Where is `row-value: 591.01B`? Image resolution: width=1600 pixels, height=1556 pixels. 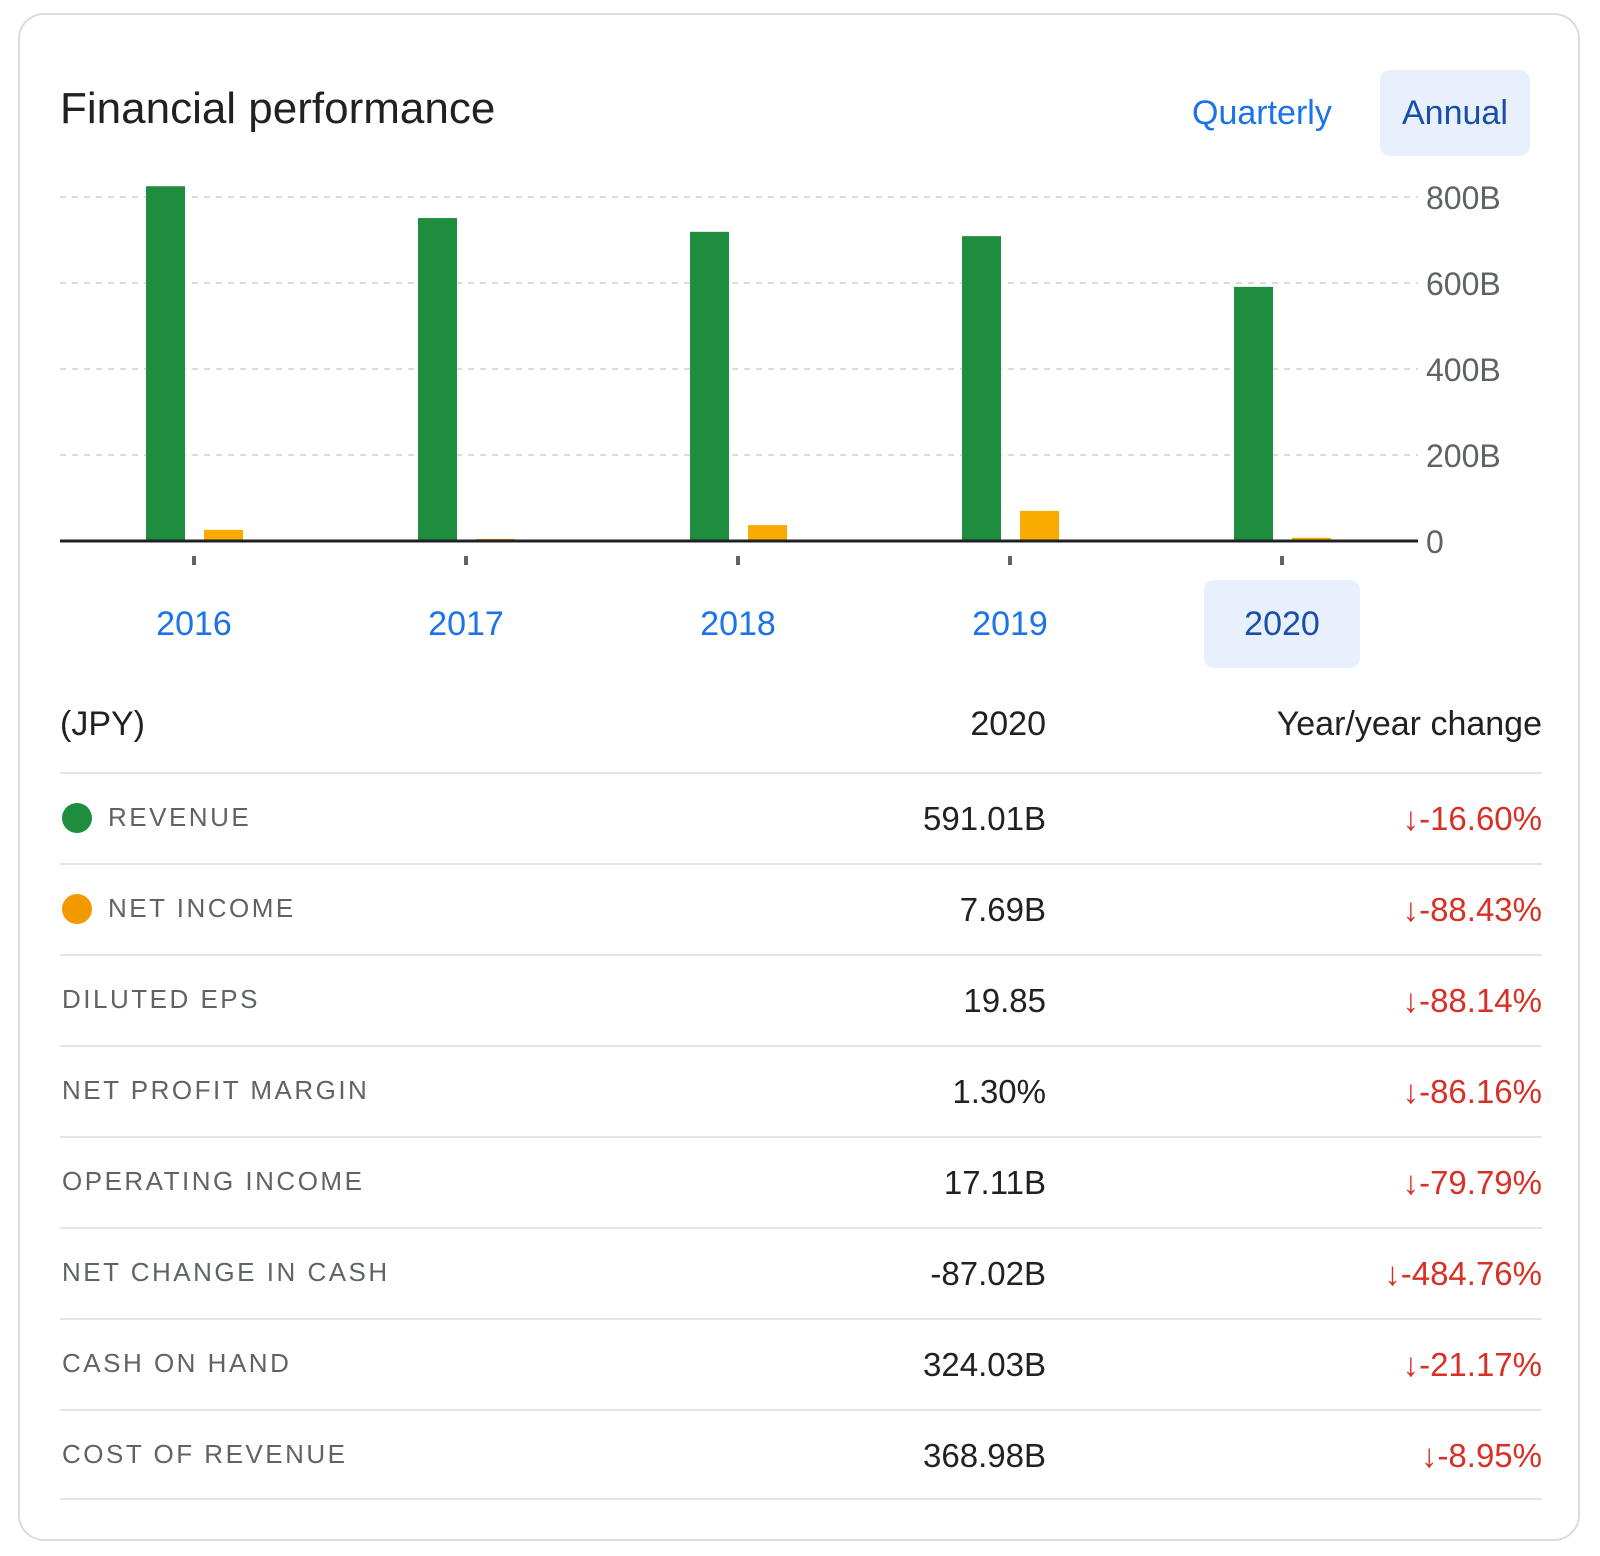 row-value: 591.01B is located at coordinates (984, 818).